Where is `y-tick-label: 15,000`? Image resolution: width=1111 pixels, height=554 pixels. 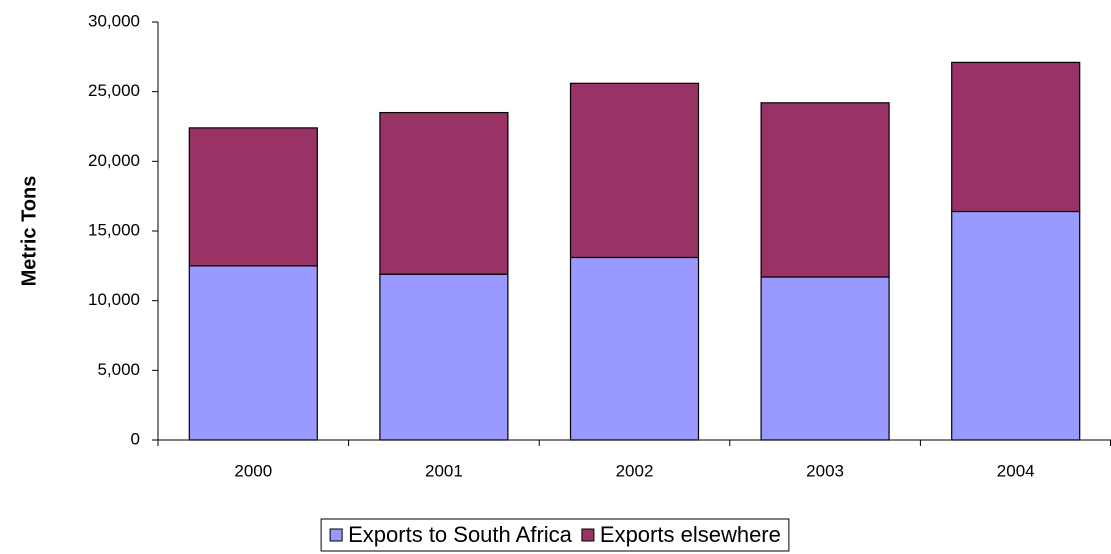 y-tick-label: 15,000 is located at coordinates (114, 229).